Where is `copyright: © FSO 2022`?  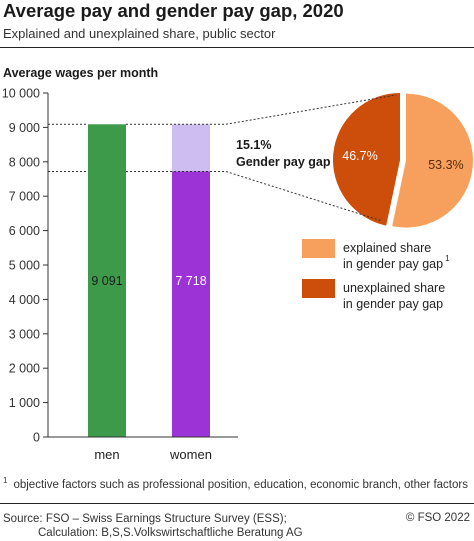 copyright: © FSO 2022 is located at coordinates (437, 518).